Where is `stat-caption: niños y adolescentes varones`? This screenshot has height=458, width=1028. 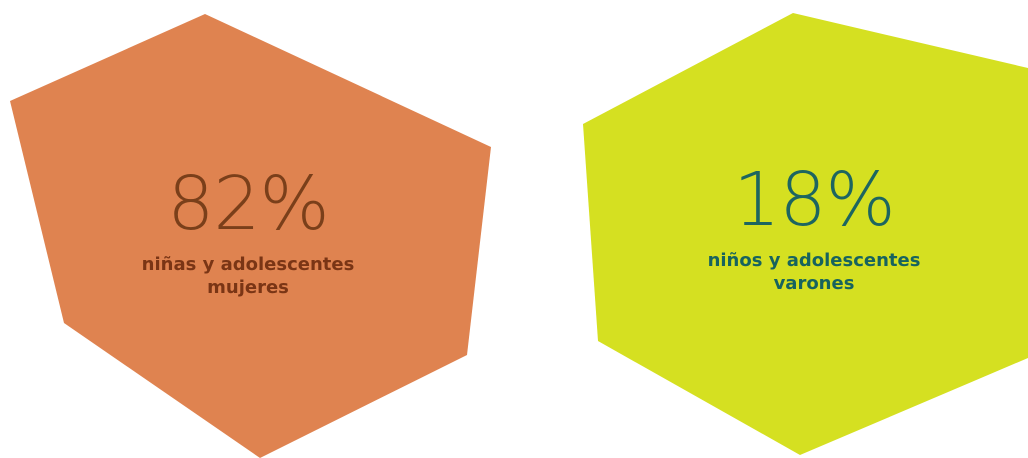 stat-caption: niños y adolescentes varones is located at coordinates (814, 272).